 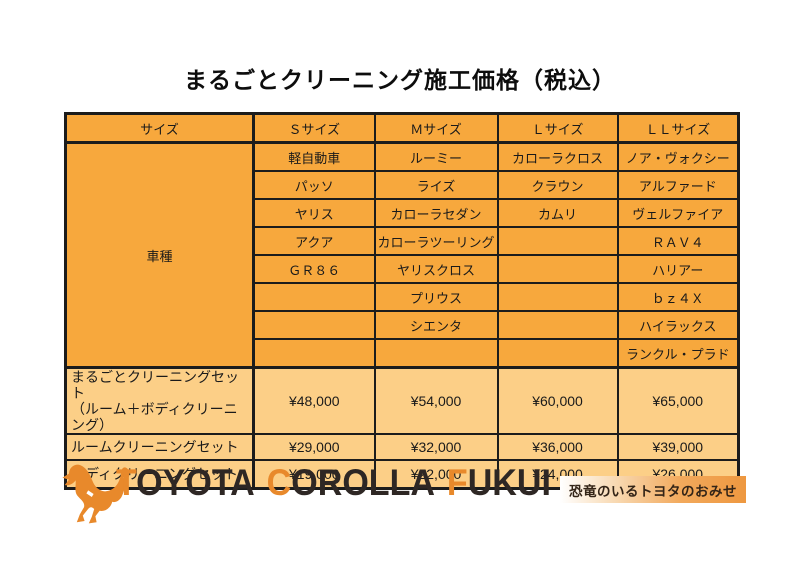 What do you see at coordinates (159, 128) in the screenshot?
I see `size-header-cell: サイズ` at bounding box center [159, 128].